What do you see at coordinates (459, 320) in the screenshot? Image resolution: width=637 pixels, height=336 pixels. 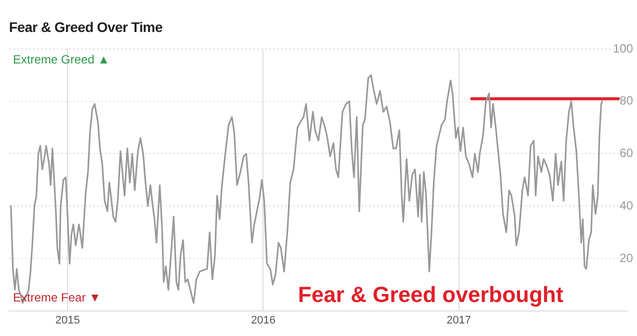 I see `x-tick-label: 2017` at bounding box center [459, 320].